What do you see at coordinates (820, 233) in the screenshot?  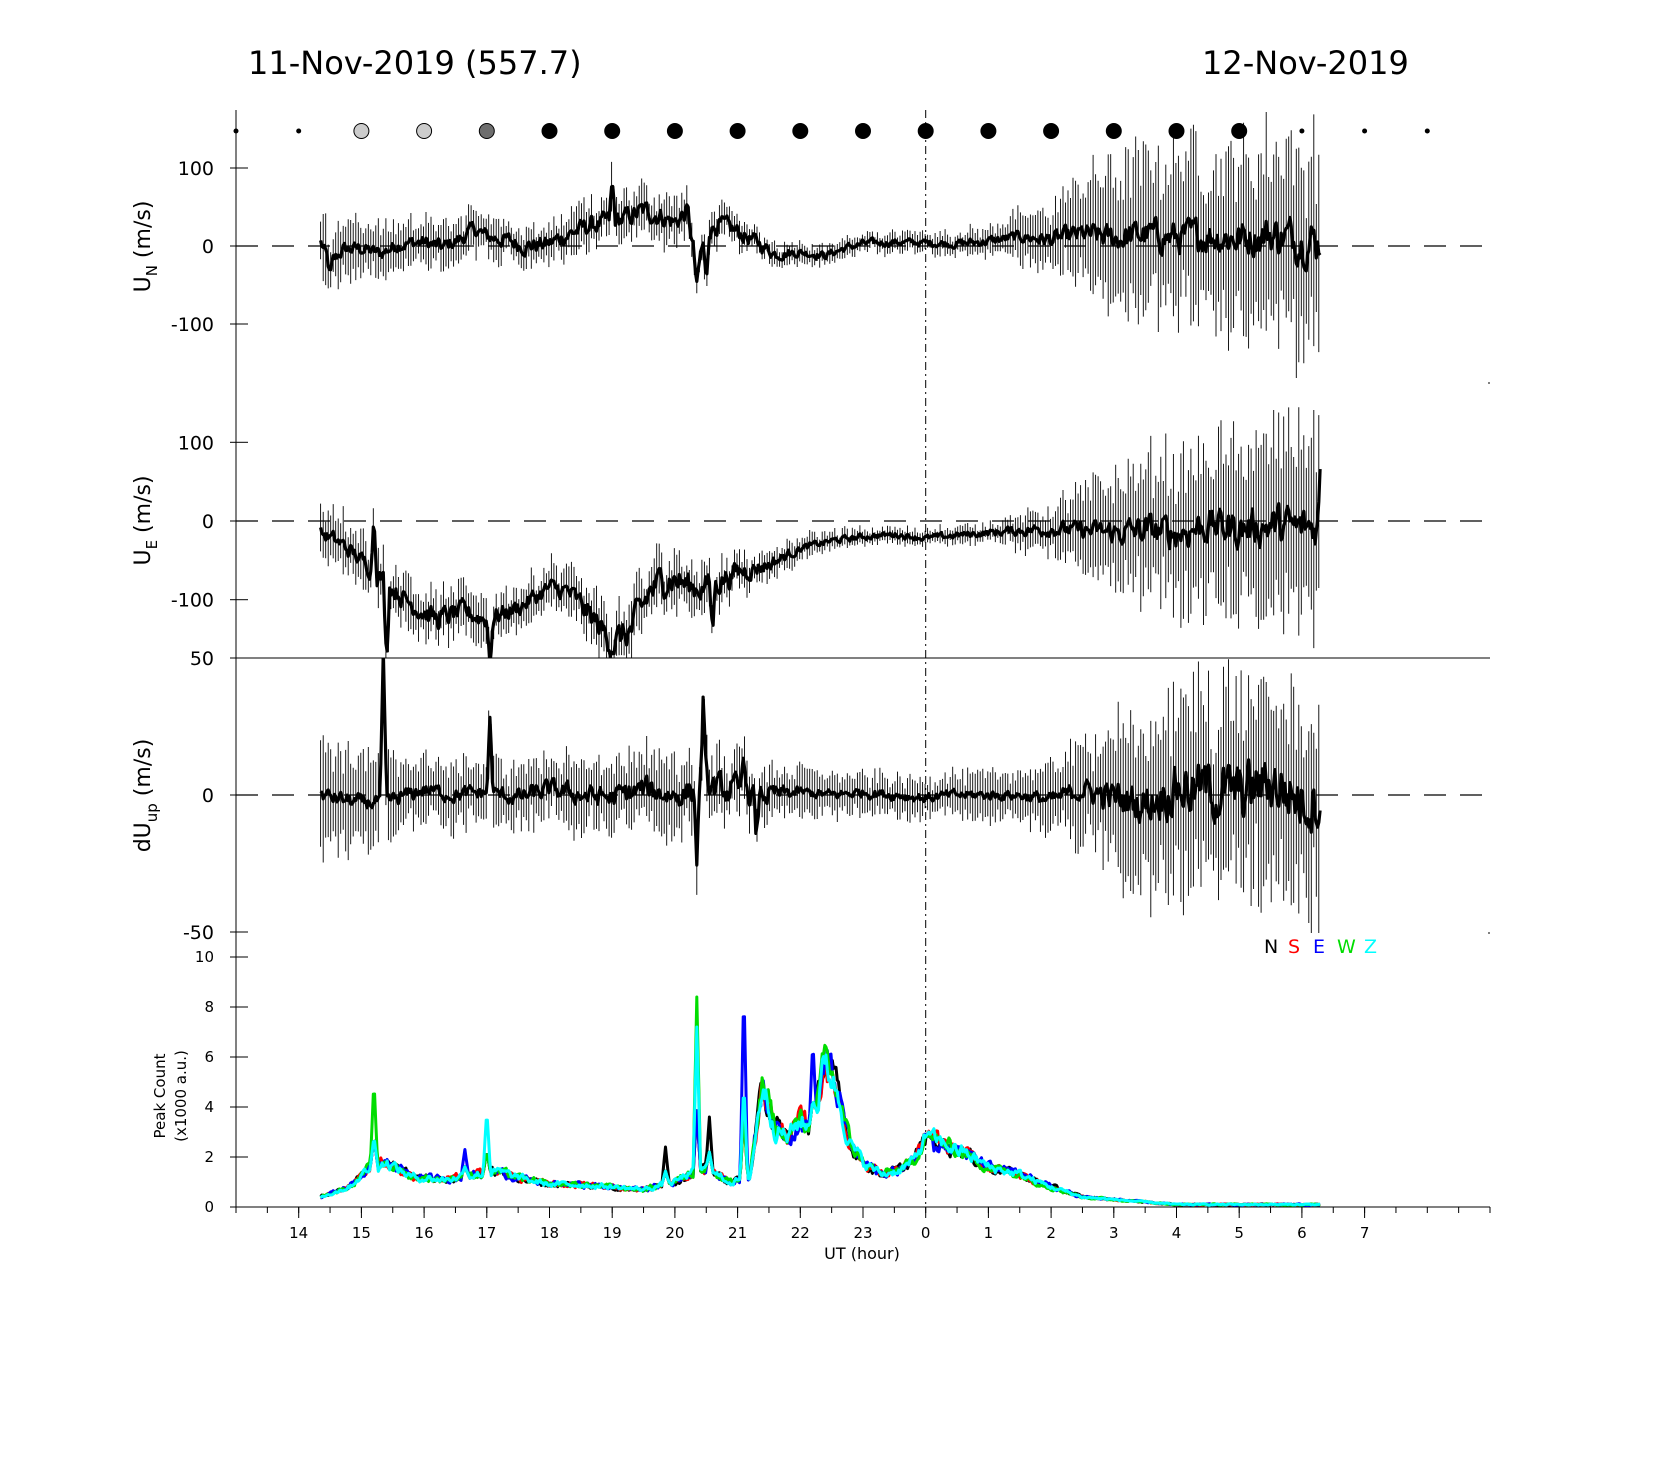 I see `series-line-un` at bounding box center [820, 233].